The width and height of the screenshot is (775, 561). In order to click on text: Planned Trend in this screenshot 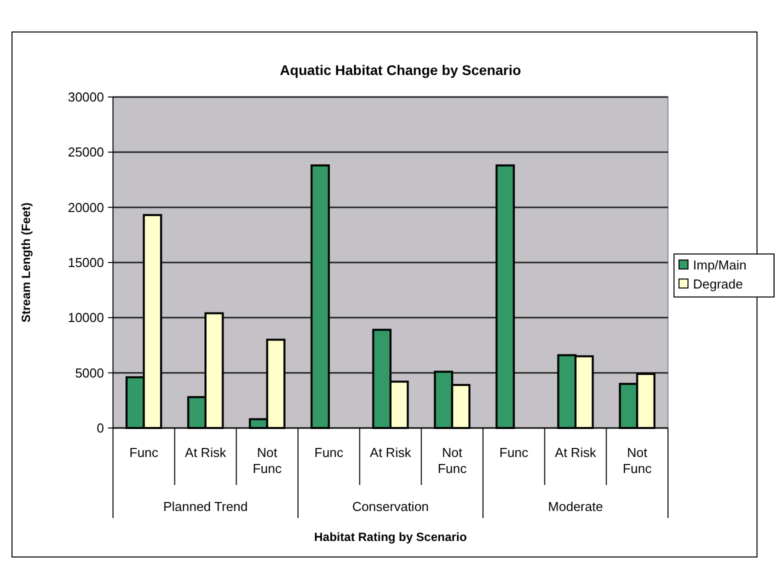, I will do `click(205, 506)`.